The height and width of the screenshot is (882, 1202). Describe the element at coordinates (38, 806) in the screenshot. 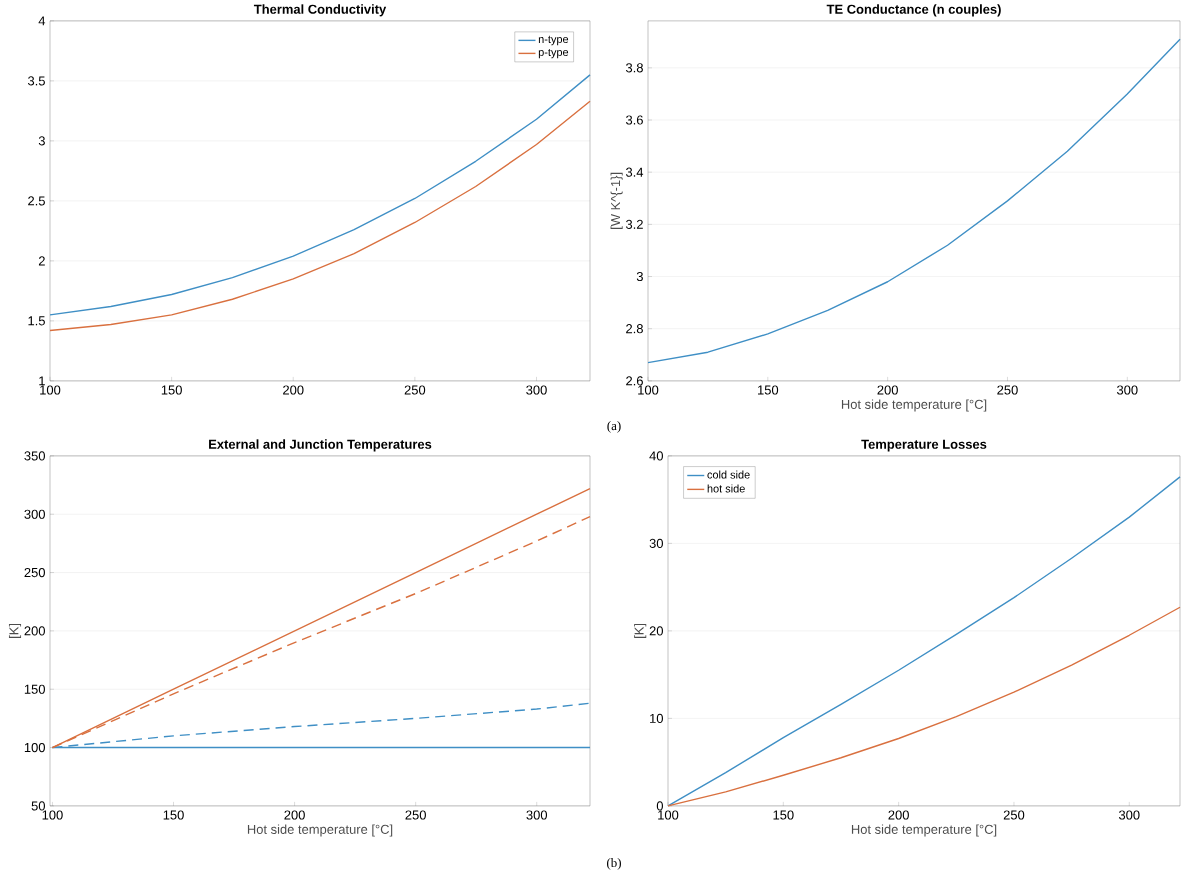

I see `y-tick-label: 50` at that location.